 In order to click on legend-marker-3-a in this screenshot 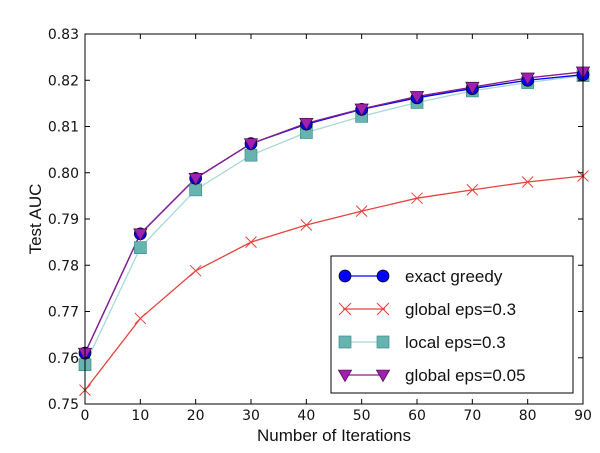, I will do `click(345, 376)`.